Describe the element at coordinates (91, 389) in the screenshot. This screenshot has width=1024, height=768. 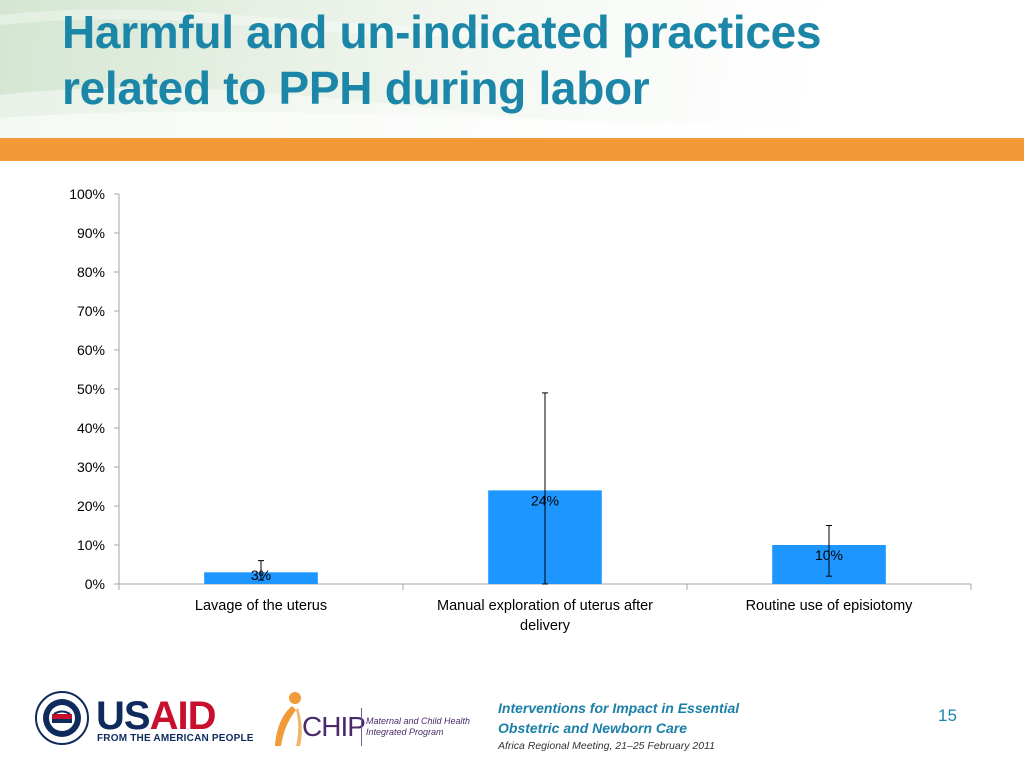
I see `y-tick-label: 50%` at that location.